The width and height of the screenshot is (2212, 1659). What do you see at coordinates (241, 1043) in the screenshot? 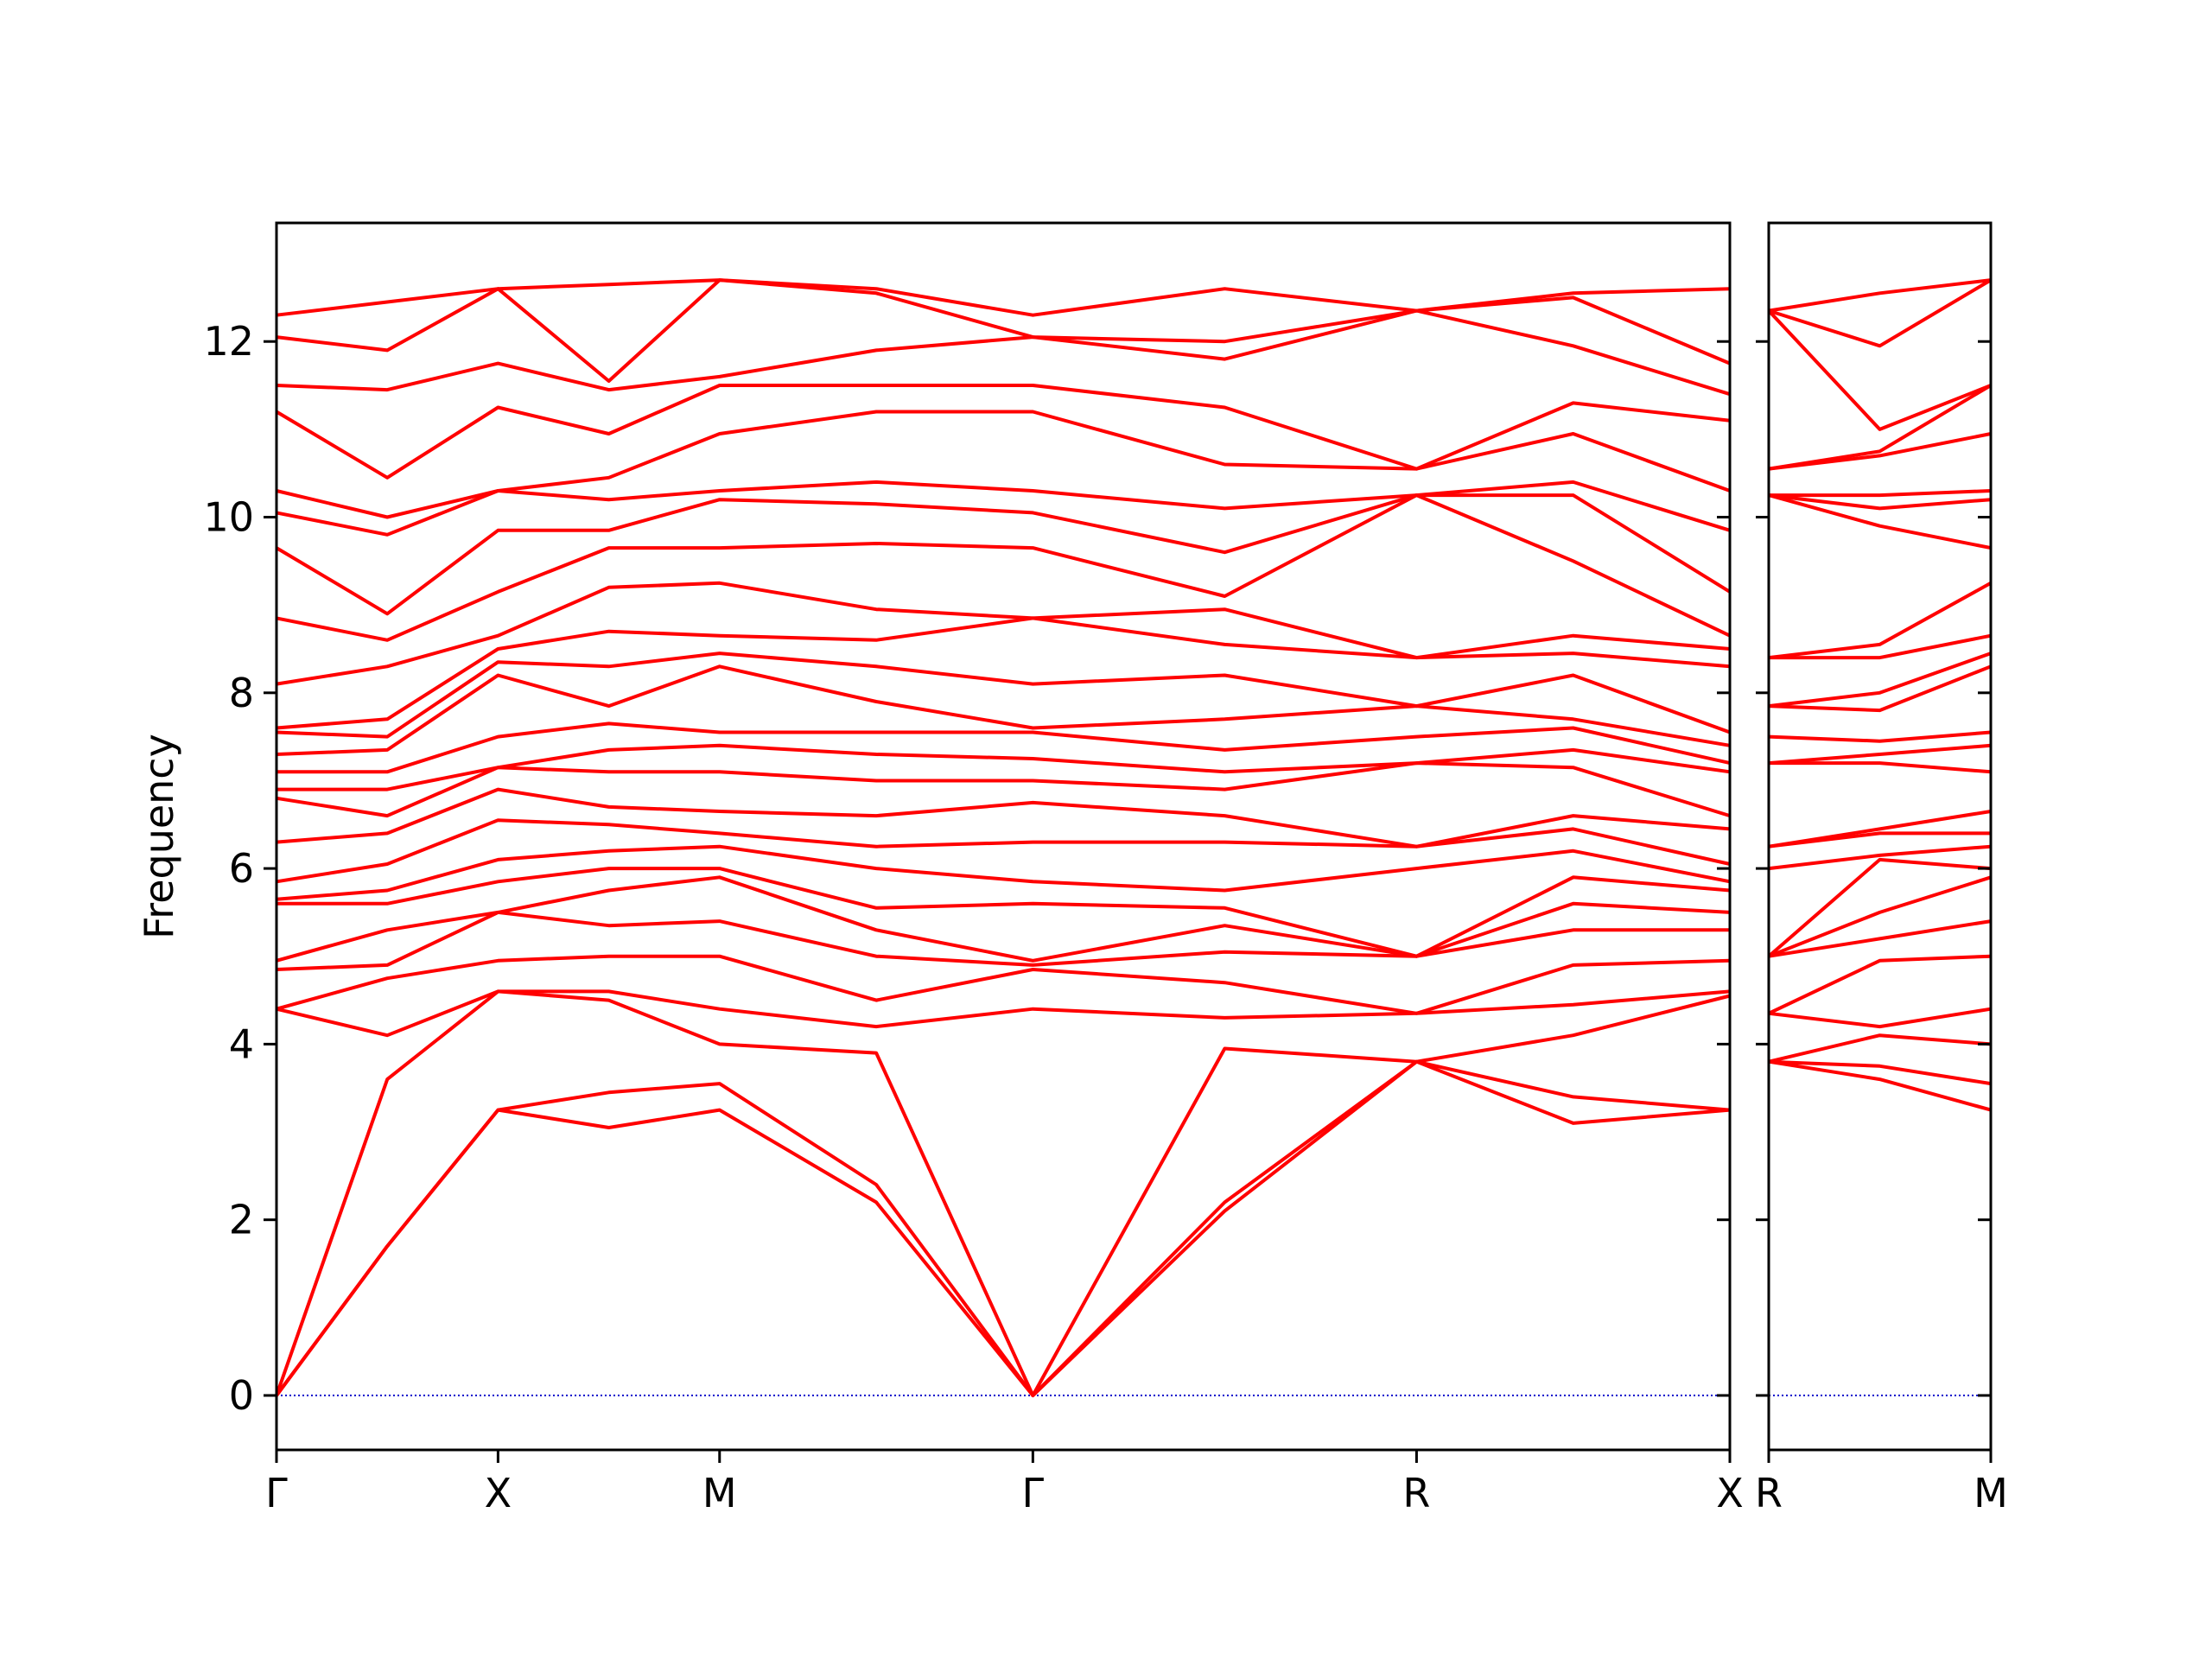
I see `y-tick-label: 4` at bounding box center [241, 1043].